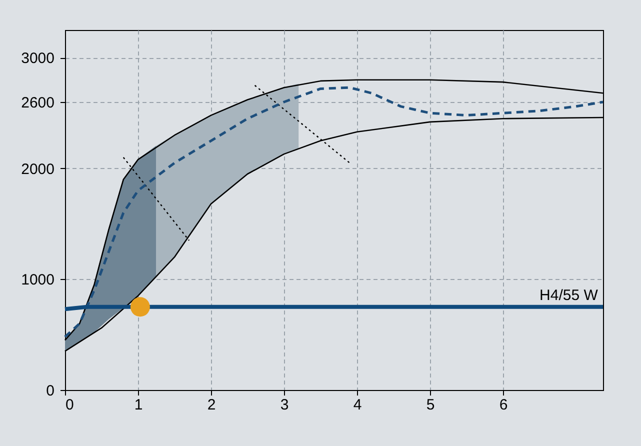 The height and width of the screenshot is (446, 641). Describe the element at coordinates (138, 405) in the screenshot. I see `x-tick-label: 1` at that location.